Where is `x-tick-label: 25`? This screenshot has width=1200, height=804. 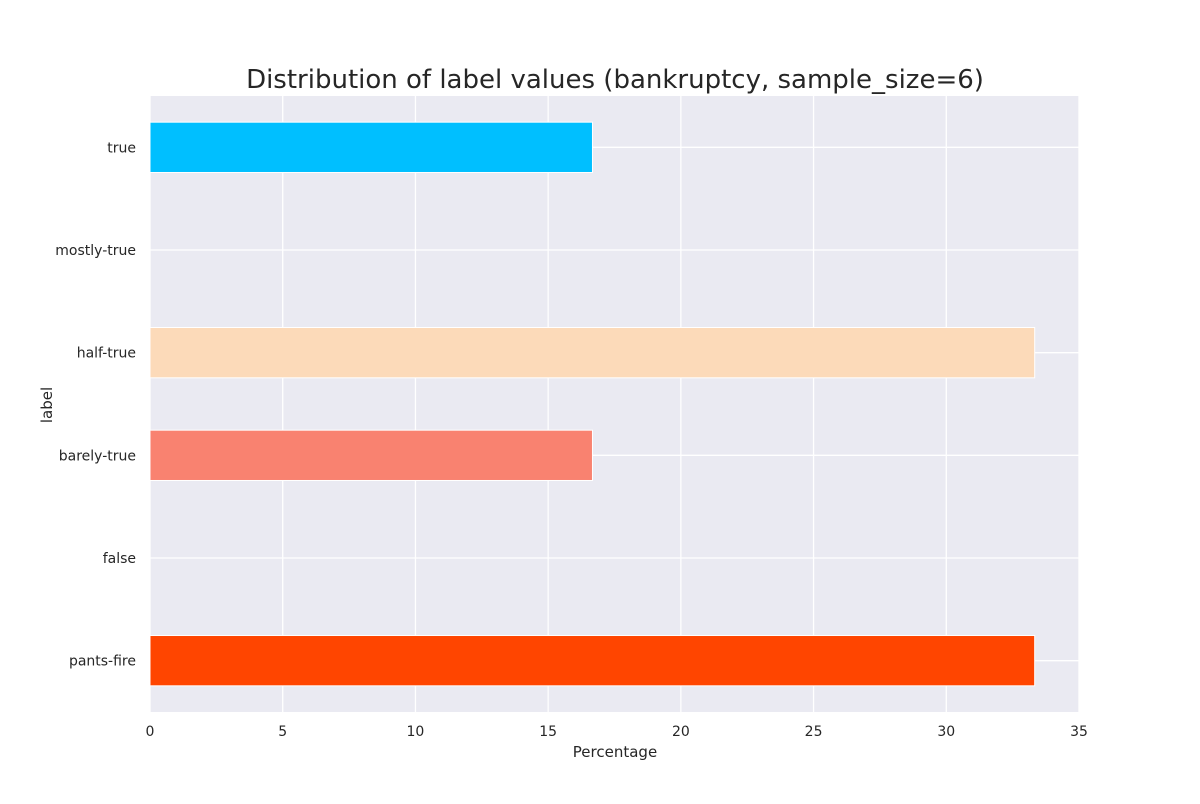
x-tick-label: 25 is located at coordinates (814, 732).